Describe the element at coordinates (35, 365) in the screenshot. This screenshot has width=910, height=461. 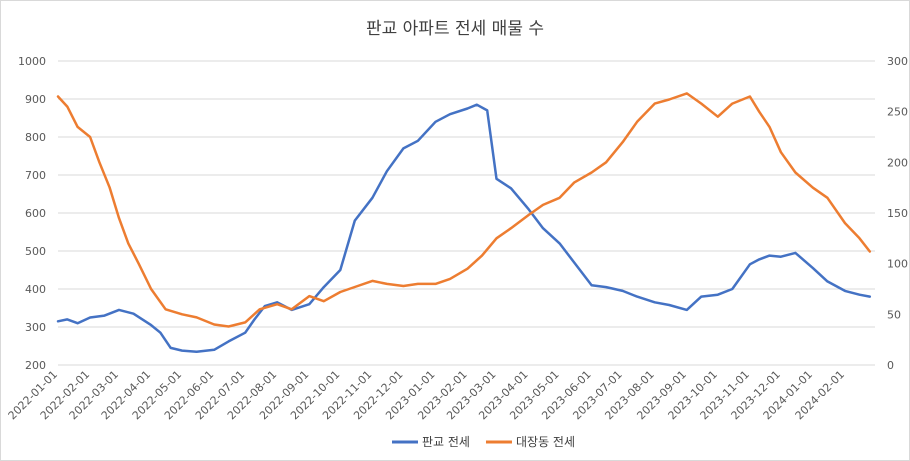
I see `y-left-tick-label: 200` at that location.